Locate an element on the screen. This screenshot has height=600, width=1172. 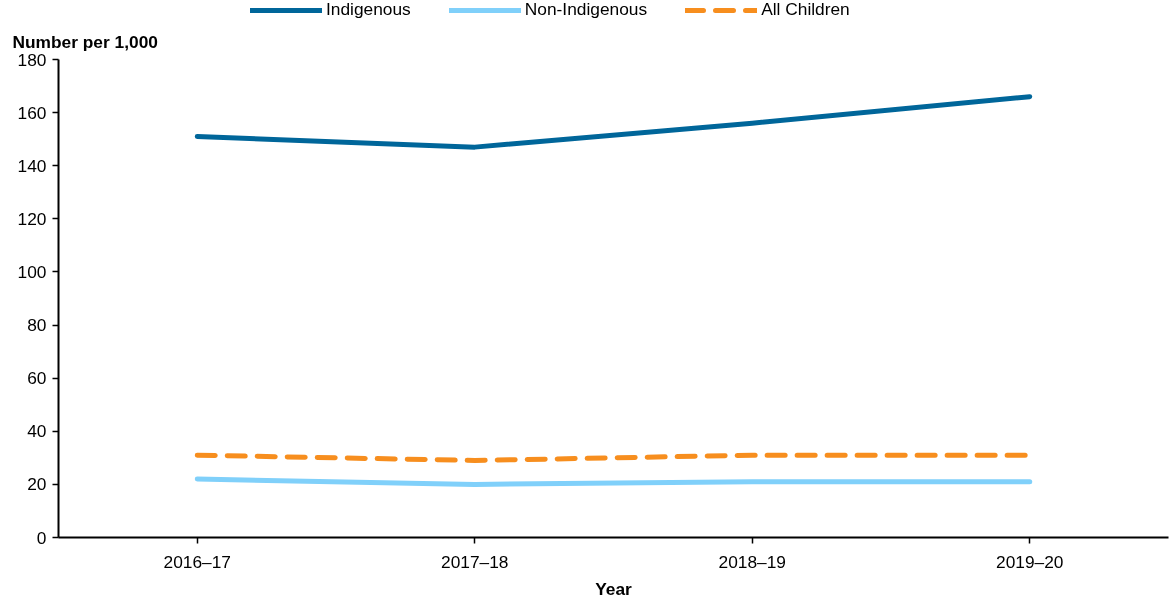
x-axis-title: Year is located at coordinates (614, 588).